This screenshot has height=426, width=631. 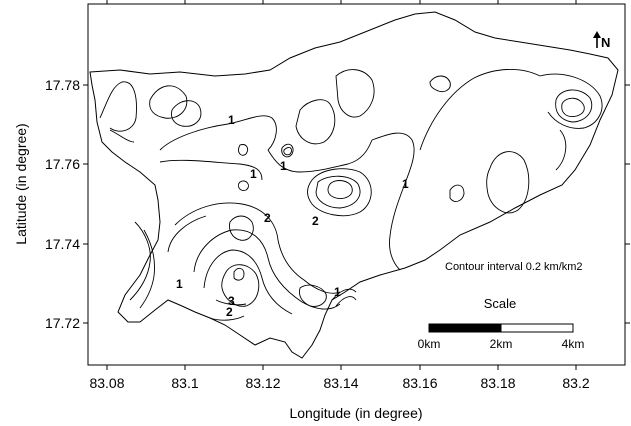 What do you see at coordinates (575, 383) in the screenshot?
I see `x-tick-label: 83.2` at bounding box center [575, 383].